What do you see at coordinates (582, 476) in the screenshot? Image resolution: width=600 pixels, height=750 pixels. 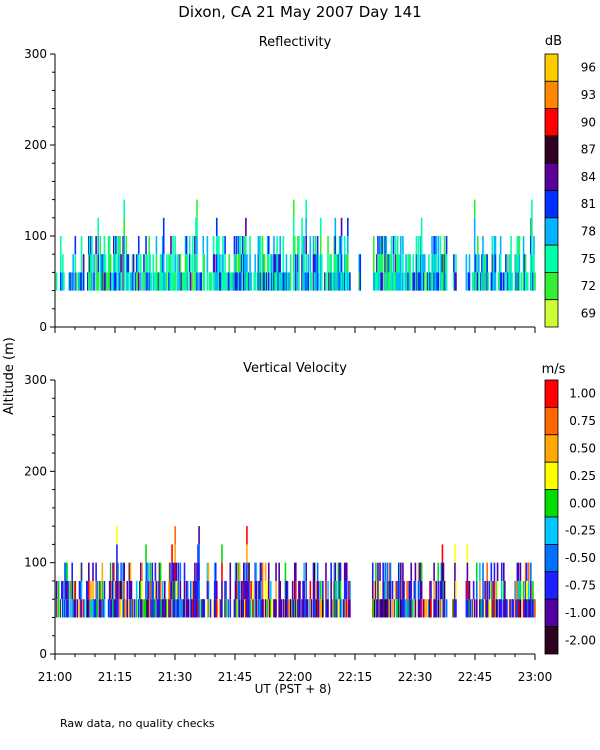 I see `colorbar-label: 0.25` at bounding box center [582, 476].